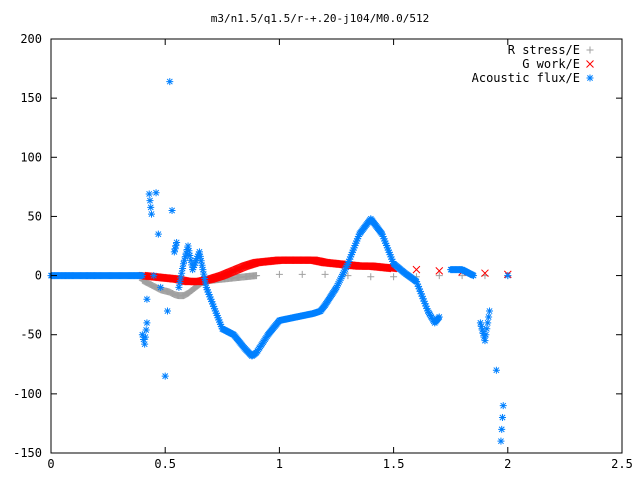 This screenshot has width=640, height=480. Describe the element at coordinates (27, 394) in the screenshot. I see `y-tick-label: -100` at that location.